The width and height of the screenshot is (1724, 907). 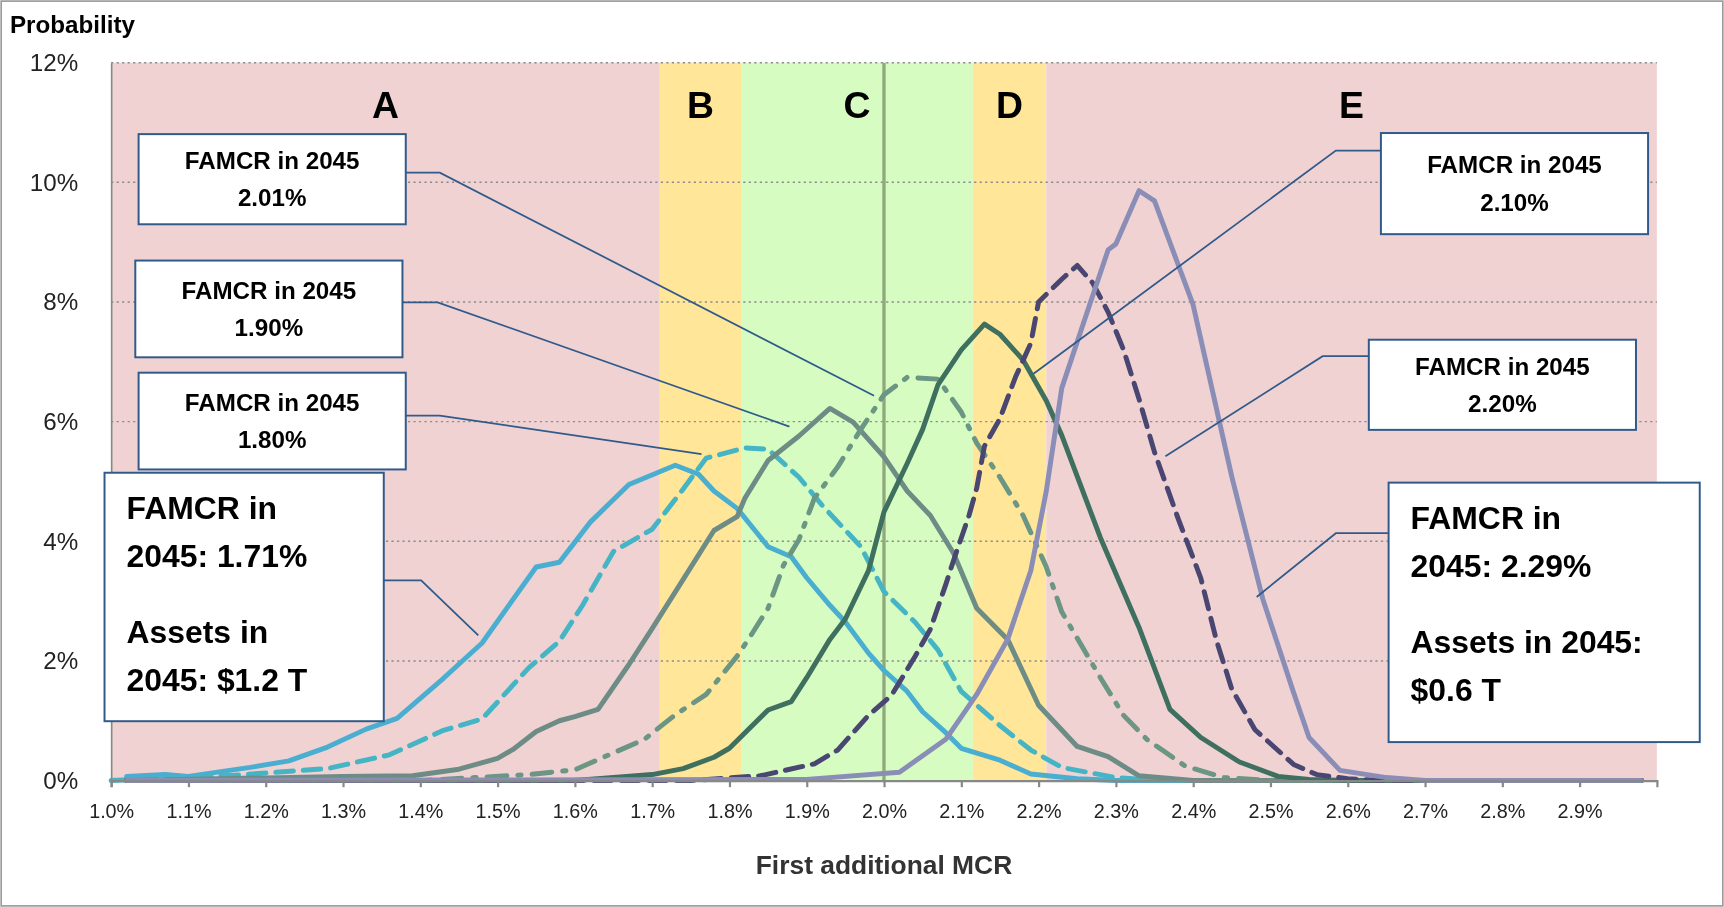 I want to click on x-tick-label: 1.0%, so click(x=112, y=811).